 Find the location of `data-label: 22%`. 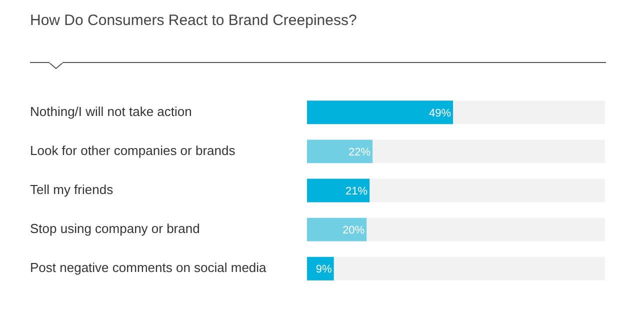

data-label: 22% is located at coordinates (359, 152).